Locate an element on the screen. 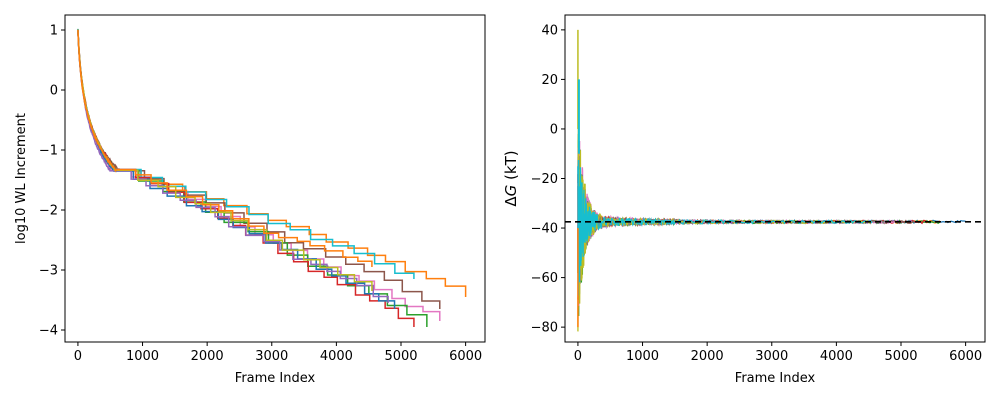  left-y-tick-label: 0 is located at coordinates (54, 91).